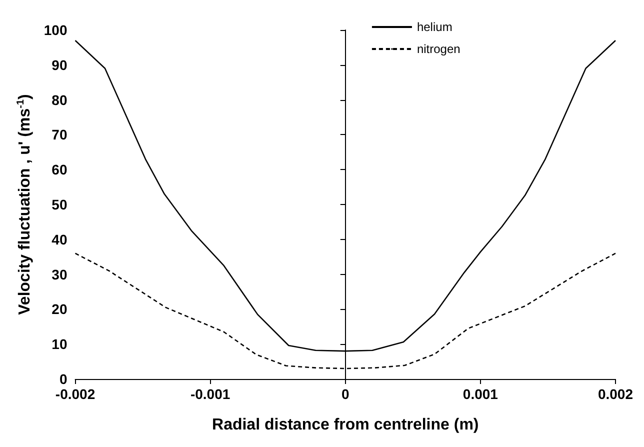 This screenshot has width=644, height=447. I want to click on x-tick-label: 0, so click(345, 394).